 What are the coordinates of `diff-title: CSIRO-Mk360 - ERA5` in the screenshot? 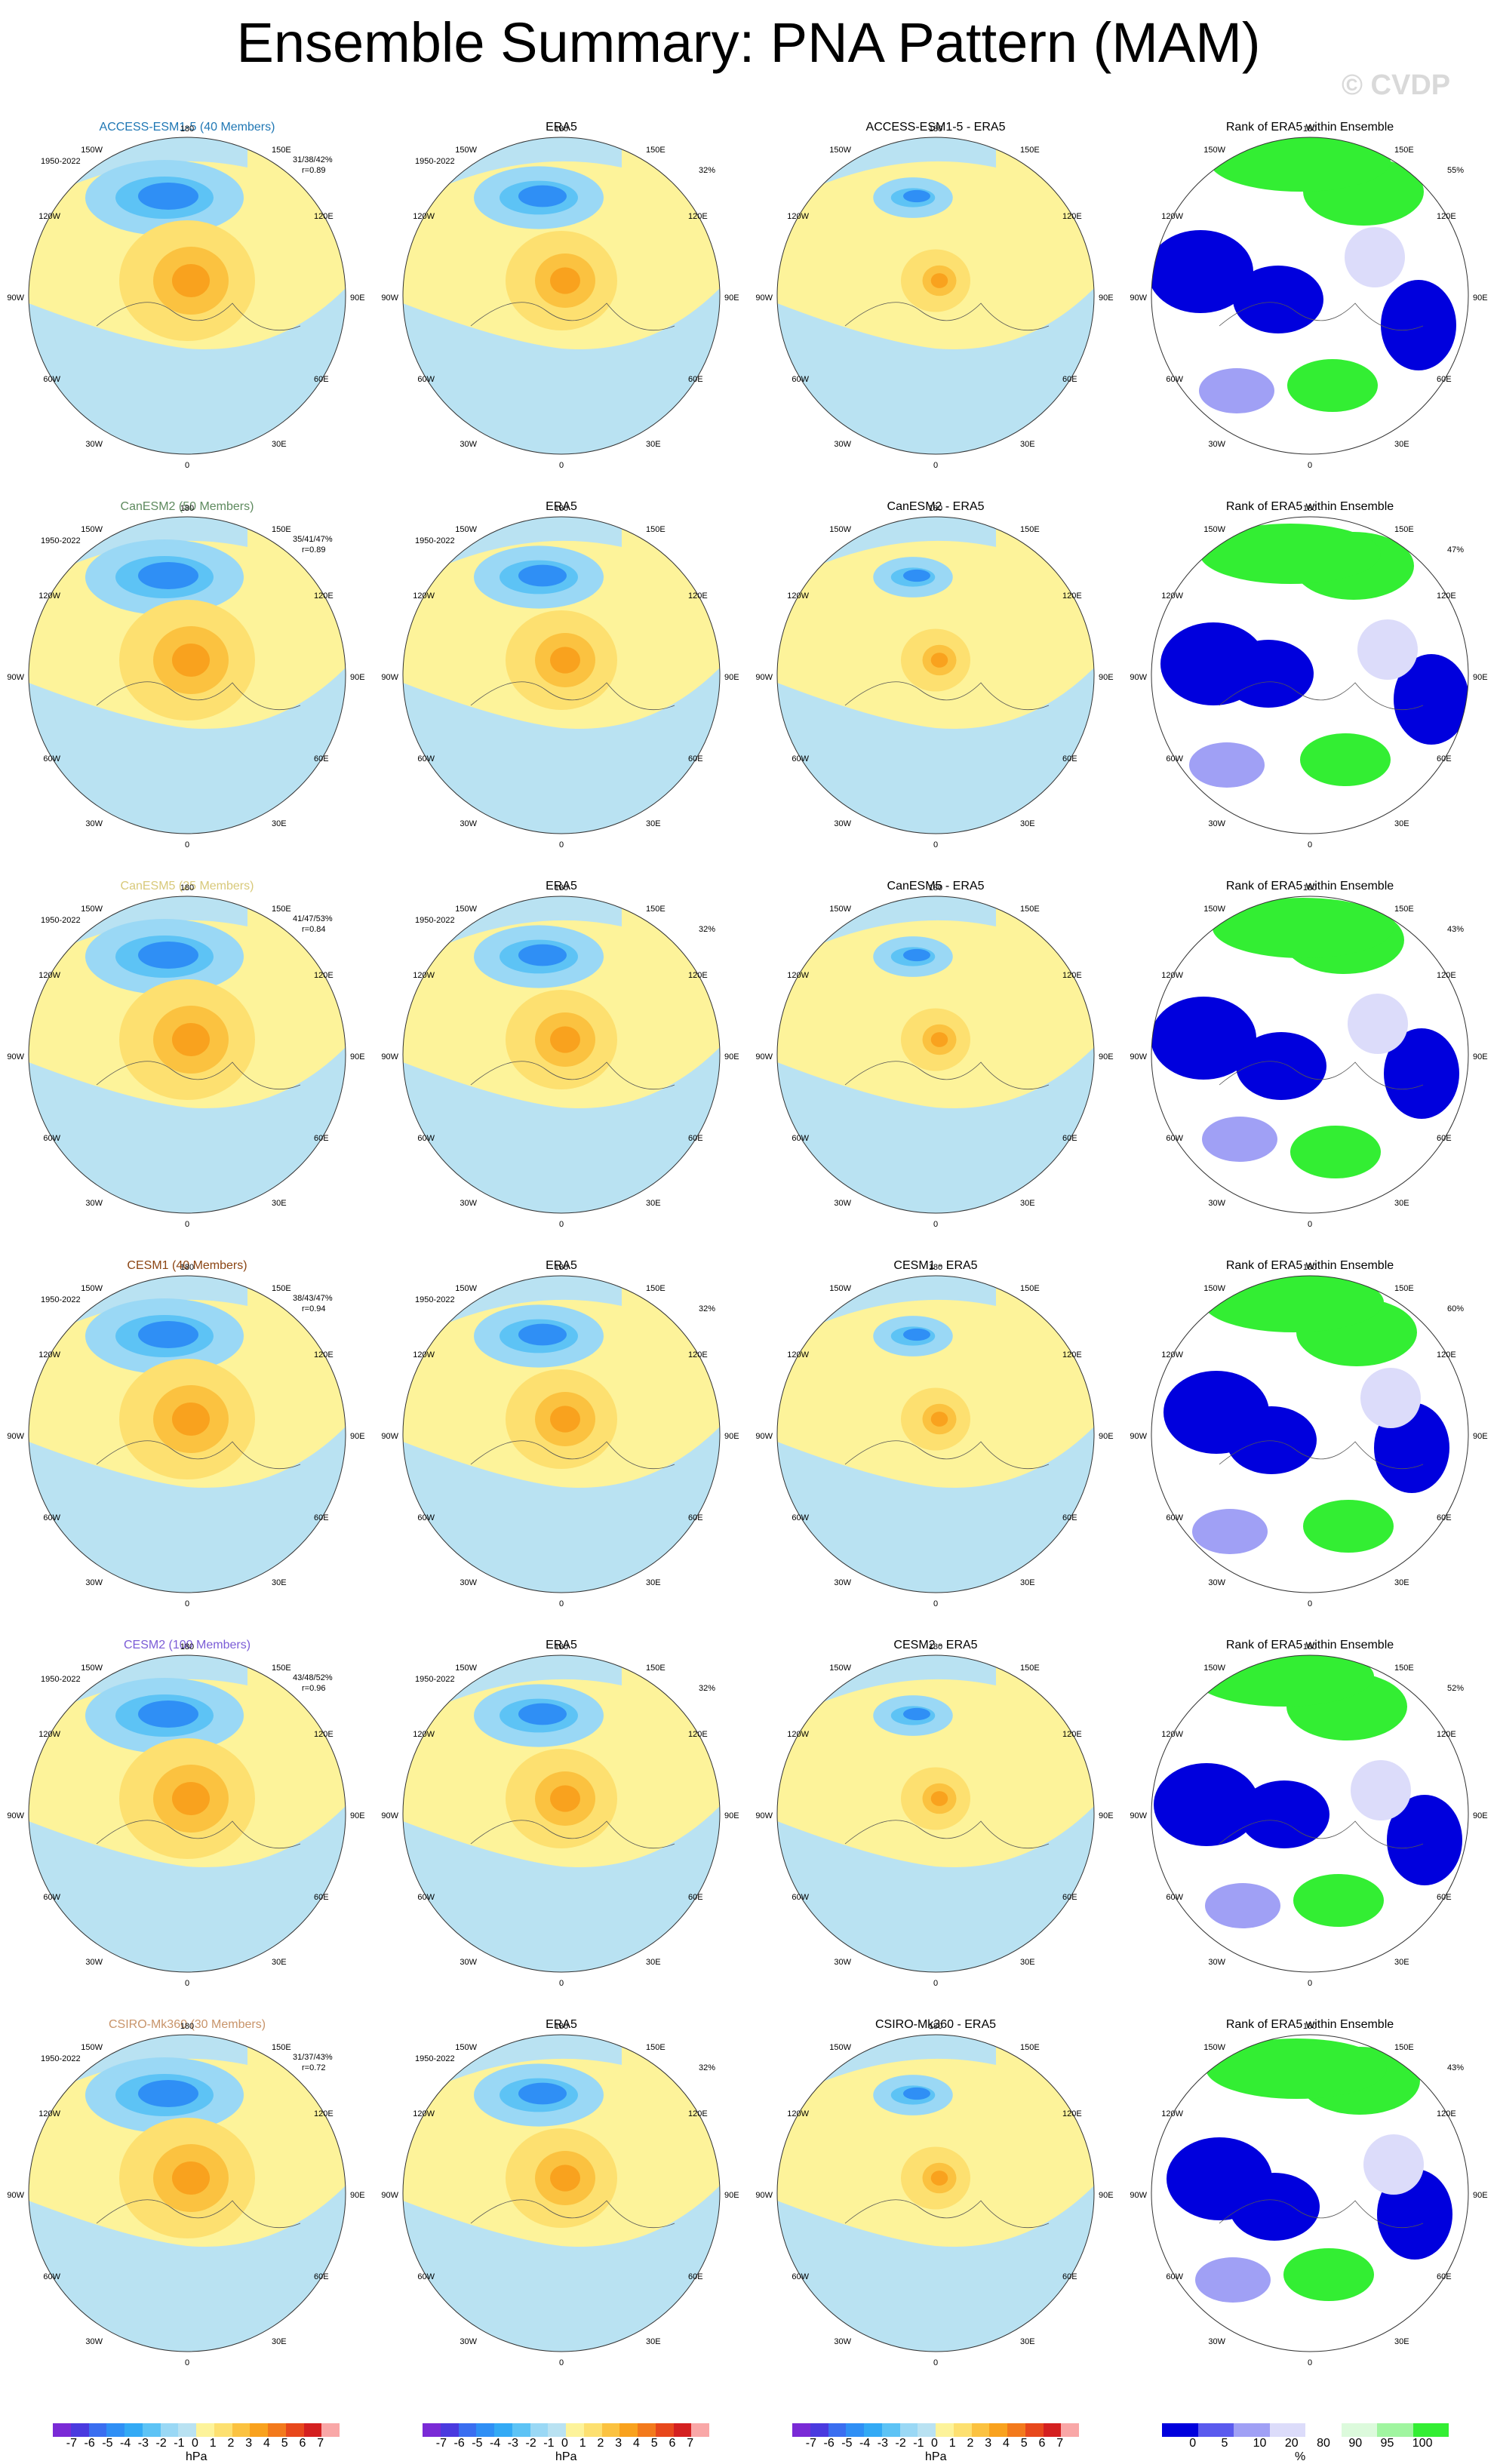 It's located at (936, 2024).